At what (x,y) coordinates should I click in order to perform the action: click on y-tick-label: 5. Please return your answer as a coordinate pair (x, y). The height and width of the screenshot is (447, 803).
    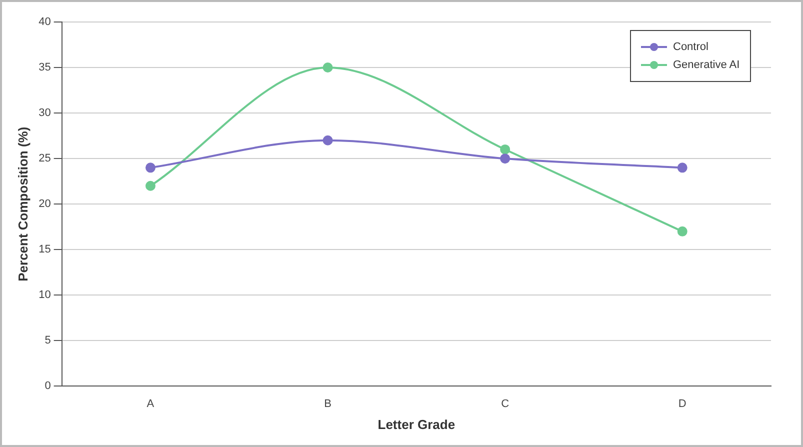
    Looking at the image, I should click on (47, 340).